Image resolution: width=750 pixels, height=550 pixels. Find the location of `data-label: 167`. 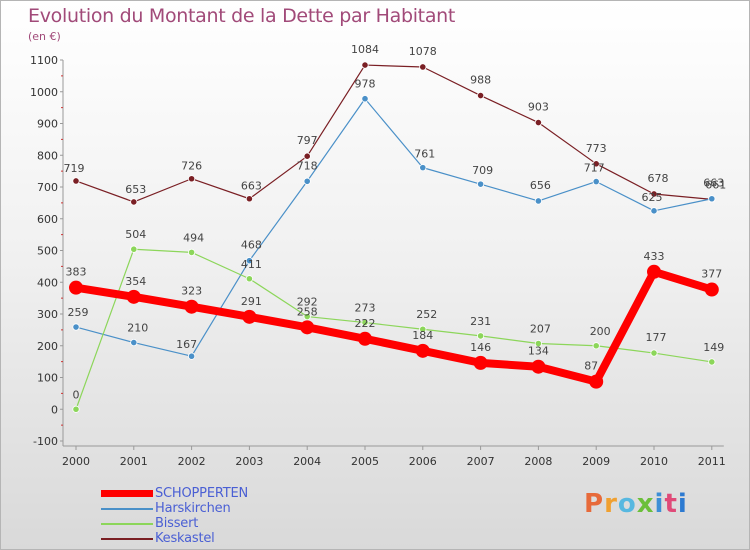

data-label: 167 is located at coordinates (186, 344).